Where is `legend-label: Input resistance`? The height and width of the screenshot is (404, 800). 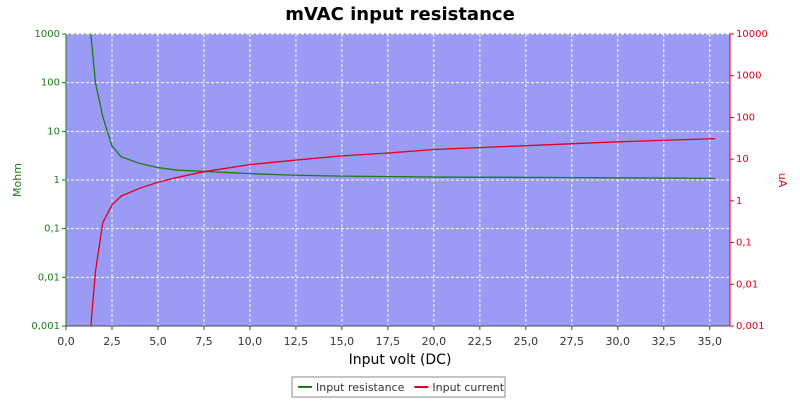 legend-label: Input resistance is located at coordinates (360, 387).